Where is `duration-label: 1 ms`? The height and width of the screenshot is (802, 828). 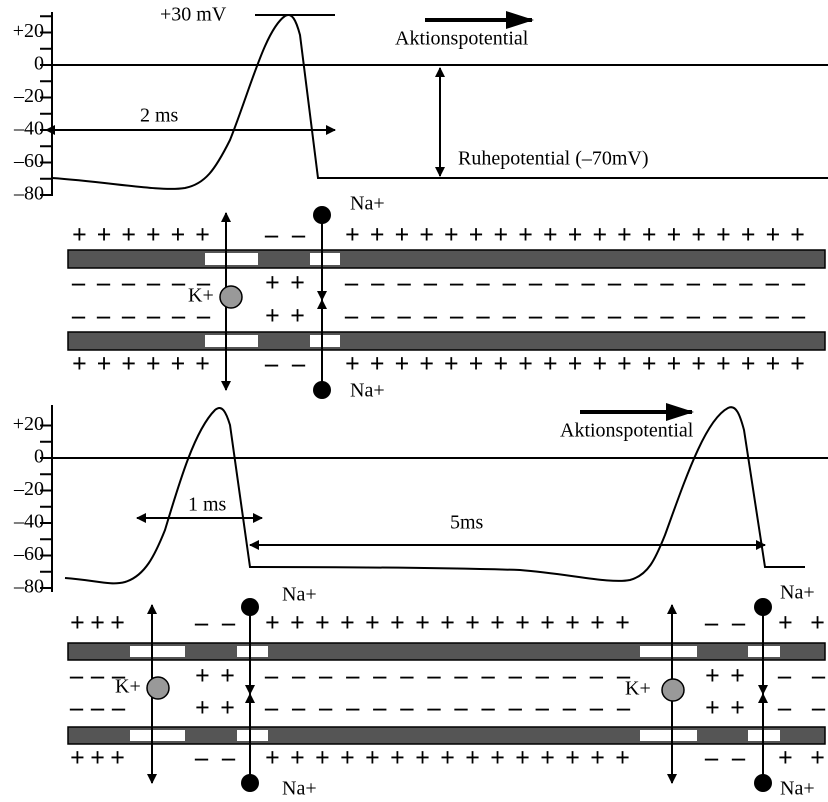
duration-label: 1 ms is located at coordinates (207, 505).